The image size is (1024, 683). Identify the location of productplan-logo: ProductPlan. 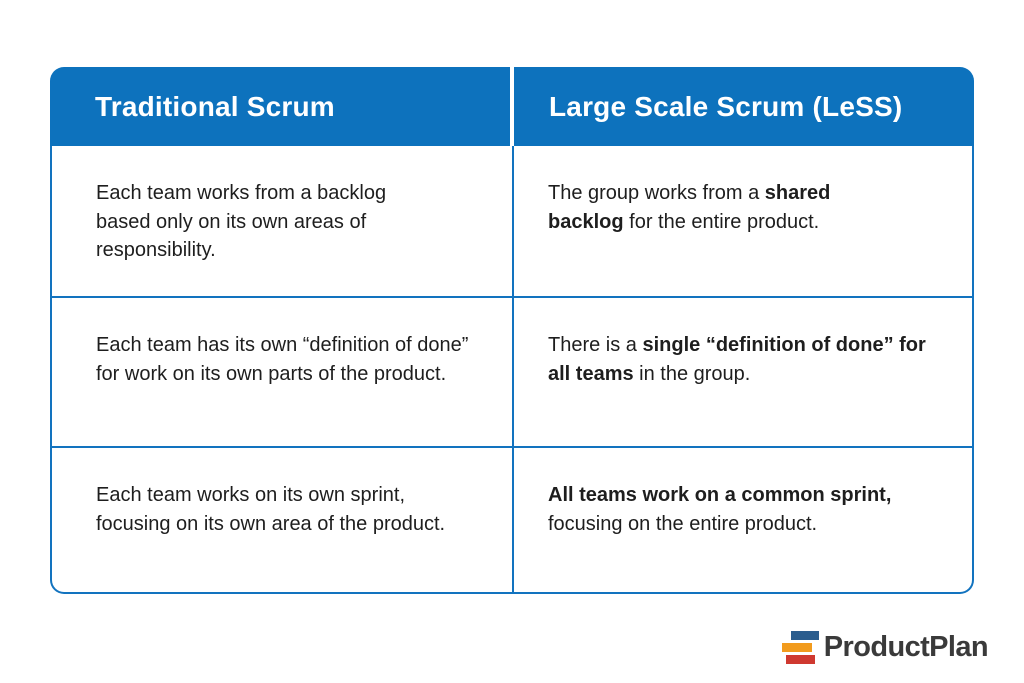
(885, 647).